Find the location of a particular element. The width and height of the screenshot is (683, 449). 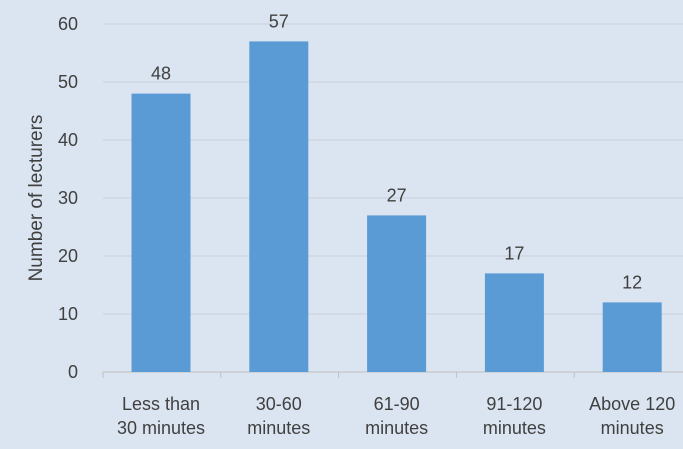

data-label: 27 is located at coordinates (397, 195).